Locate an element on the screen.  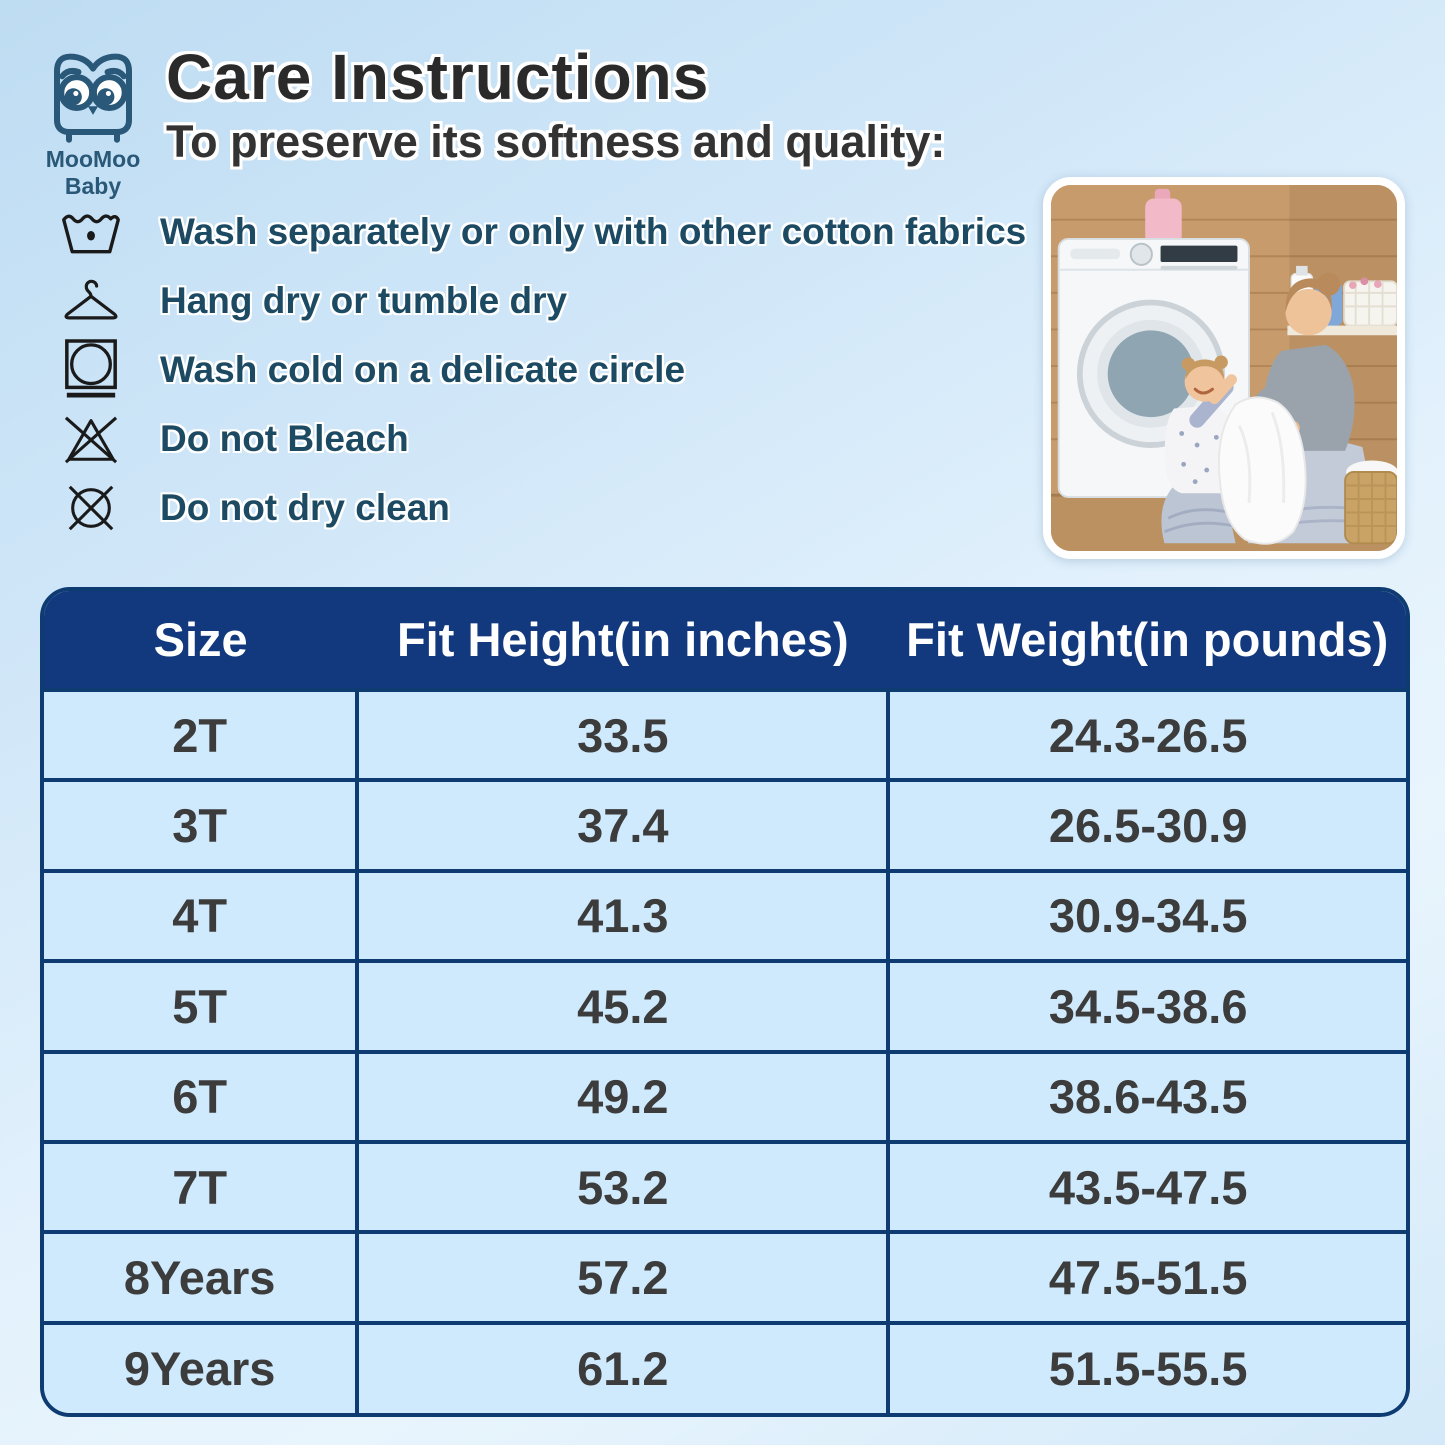
weight-cell: 30.9-34.5 is located at coordinates (1146, 915).